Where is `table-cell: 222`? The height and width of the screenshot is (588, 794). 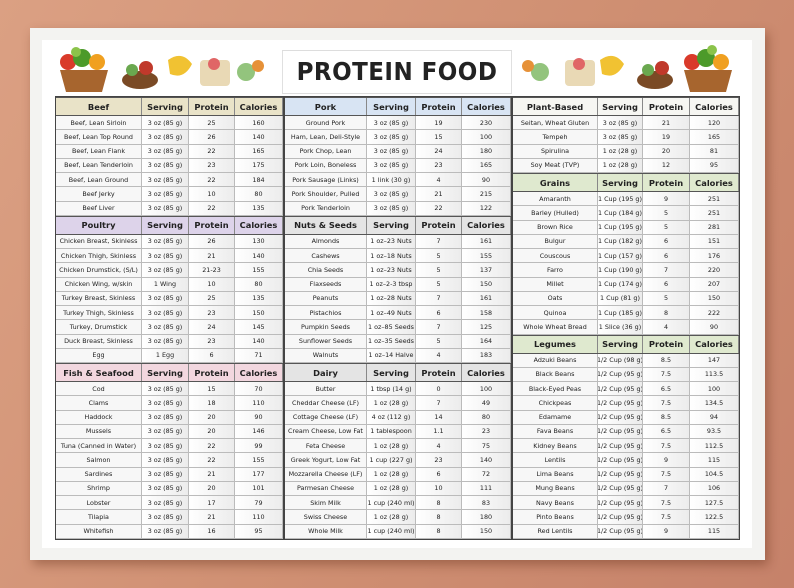
table-cell: 222 is located at coordinates (714, 313).